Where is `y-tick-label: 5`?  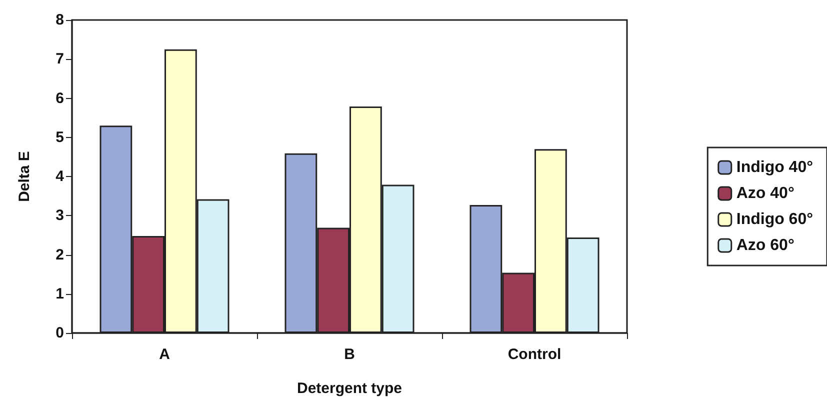
y-tick-label: 5 is located at coordinates (60, 137).